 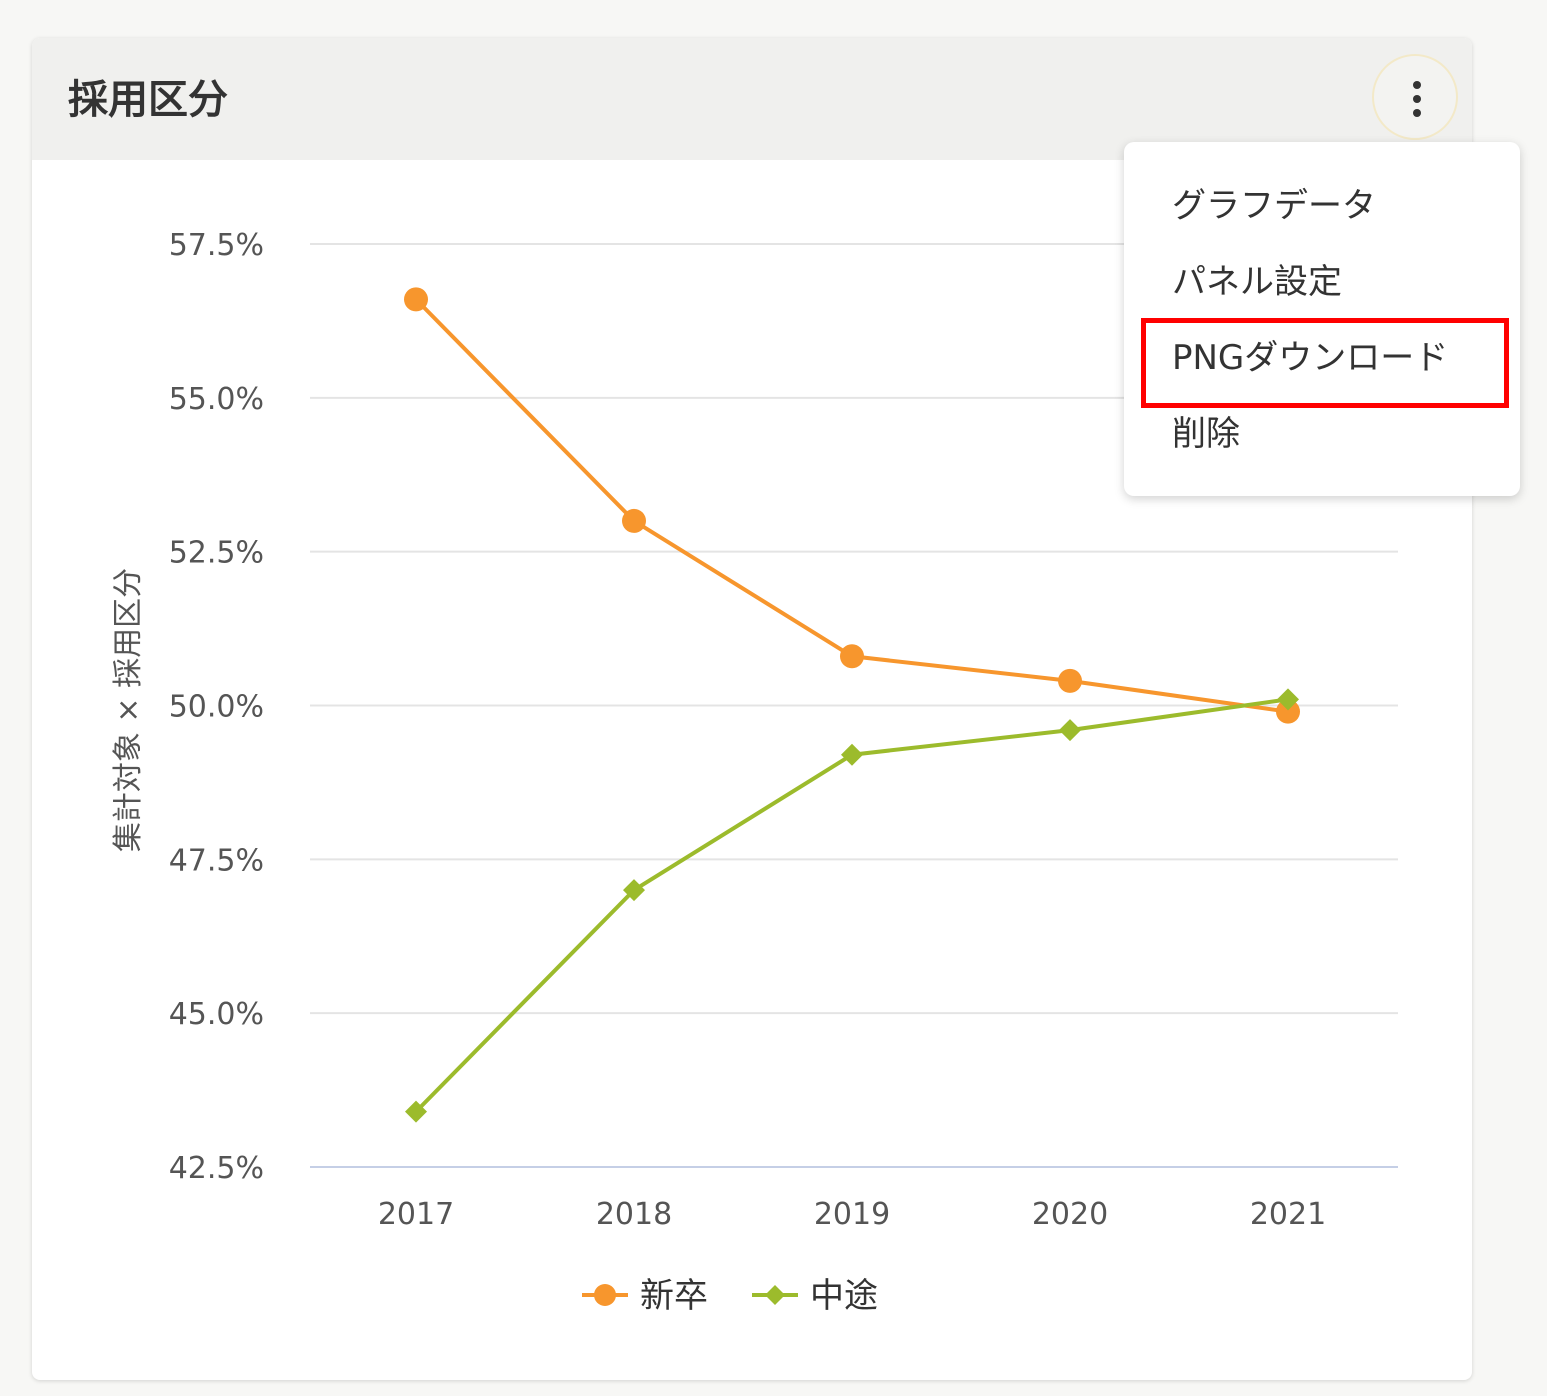 I want to click on y-tick-label: 55.0%, so click(x=216, y=399).